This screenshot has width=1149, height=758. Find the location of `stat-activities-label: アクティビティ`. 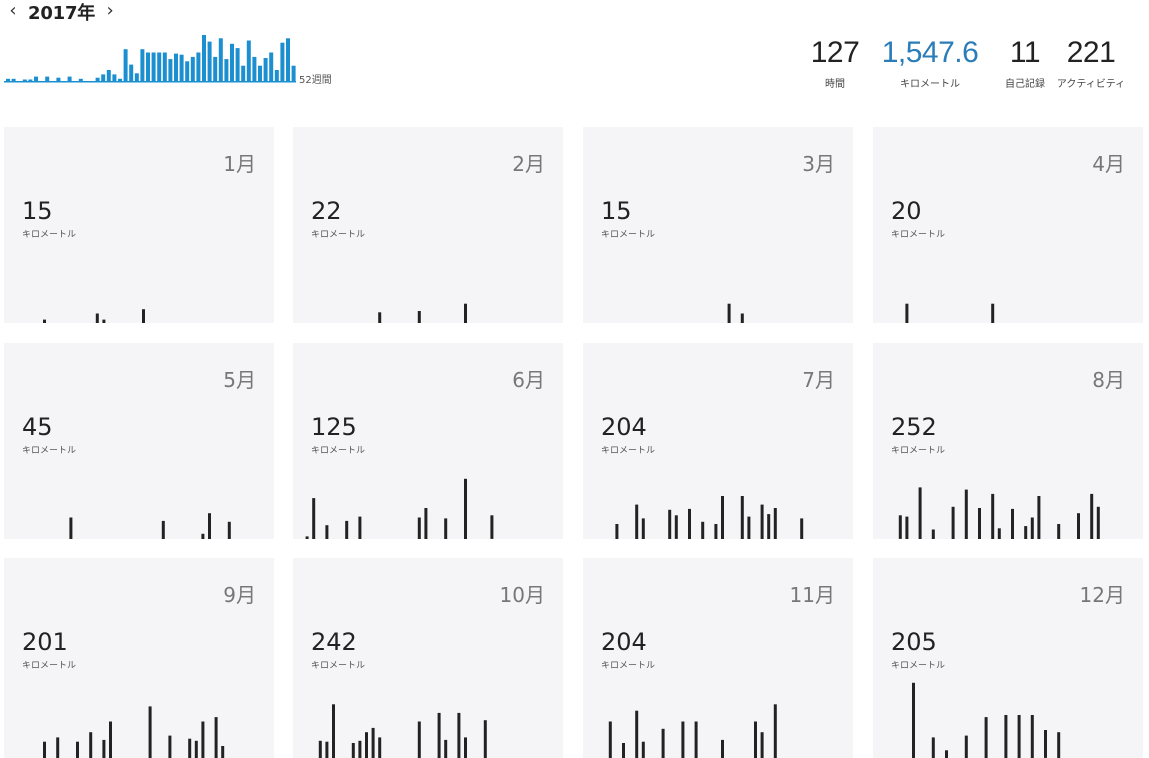

stat-activities-label: アクティビティ is located at coordinates (1091, 84).